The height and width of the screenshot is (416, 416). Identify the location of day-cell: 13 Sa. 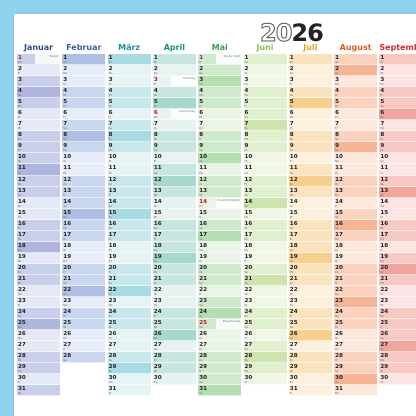
(265, 192).